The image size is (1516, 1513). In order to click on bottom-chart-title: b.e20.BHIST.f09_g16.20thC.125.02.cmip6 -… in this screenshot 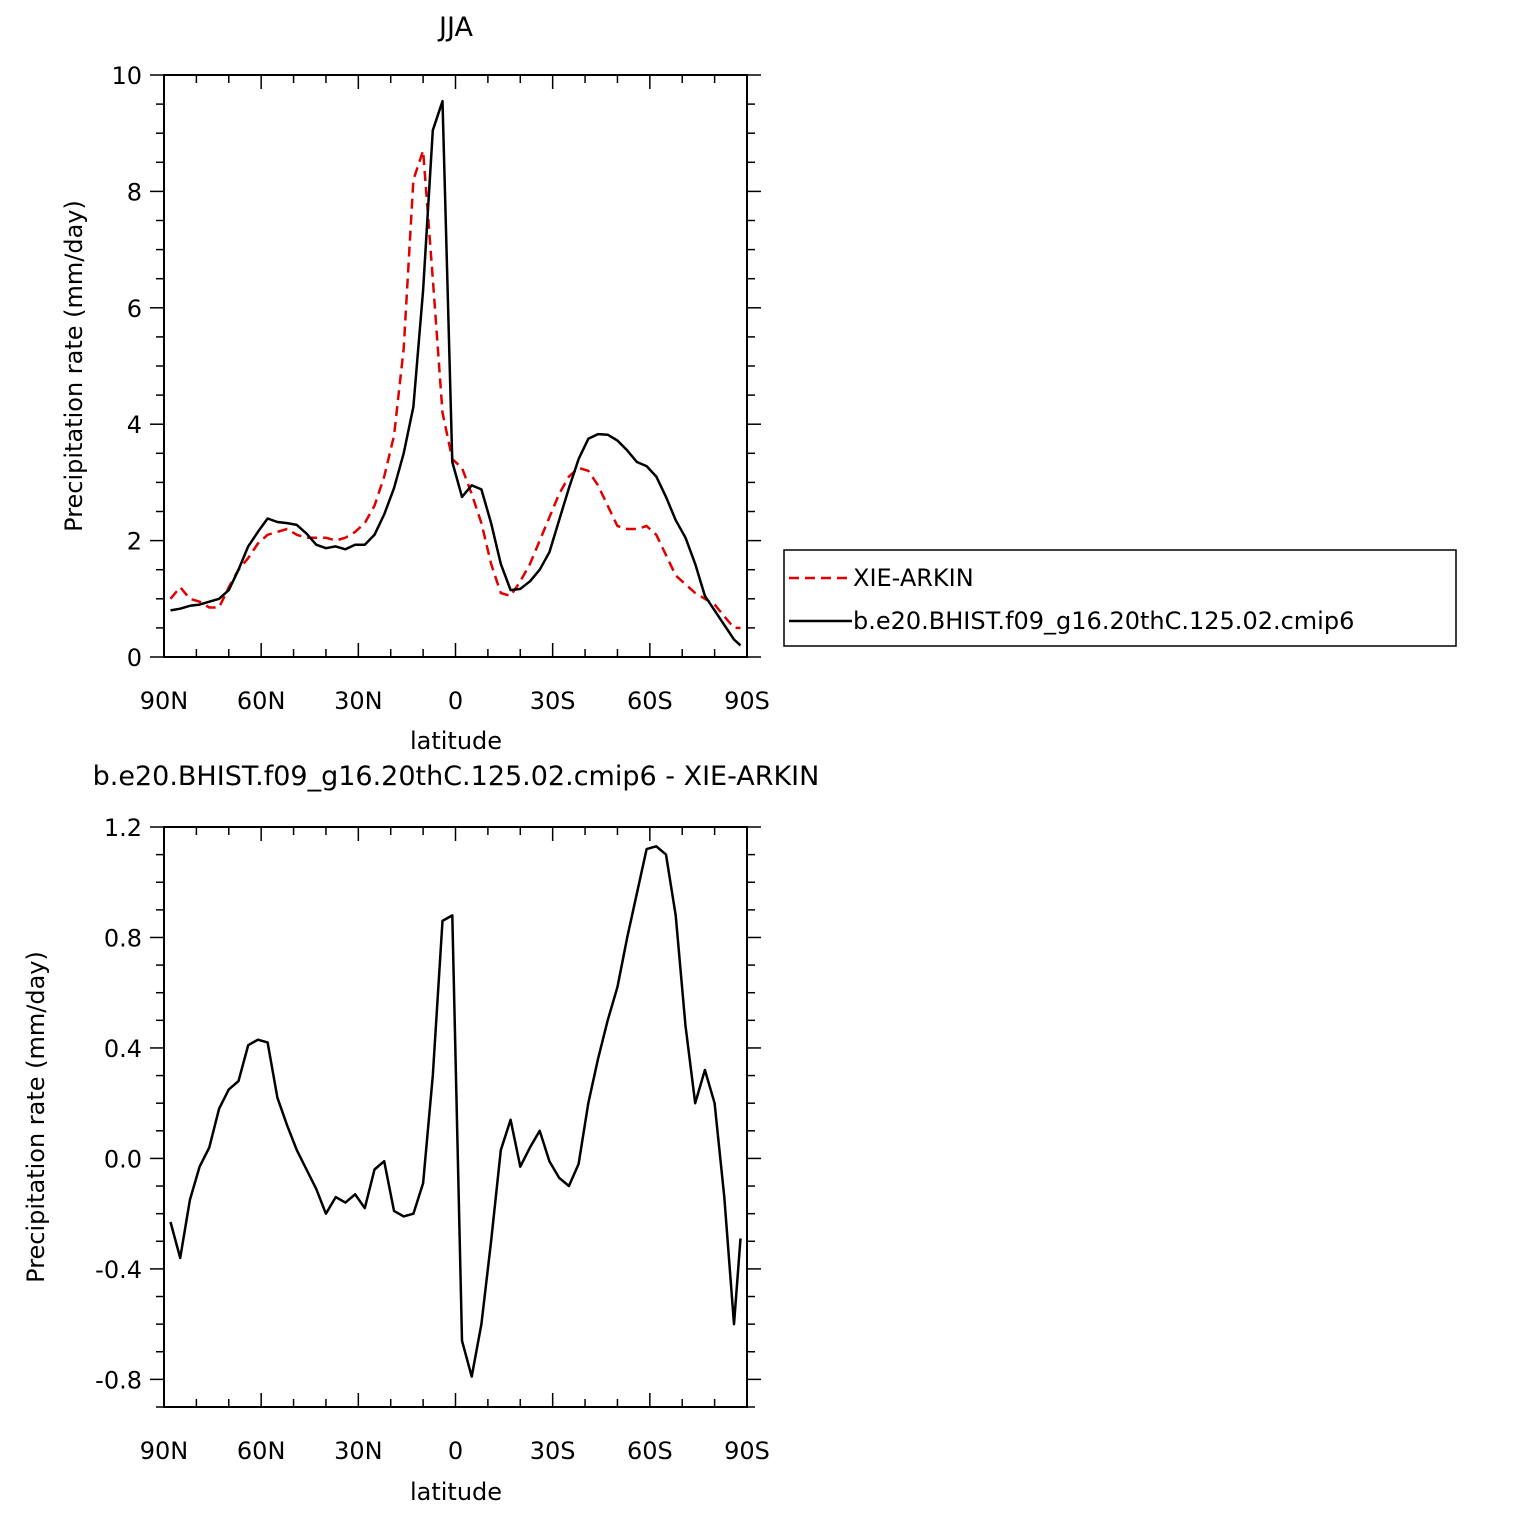, I will do `click(456, 776)`.